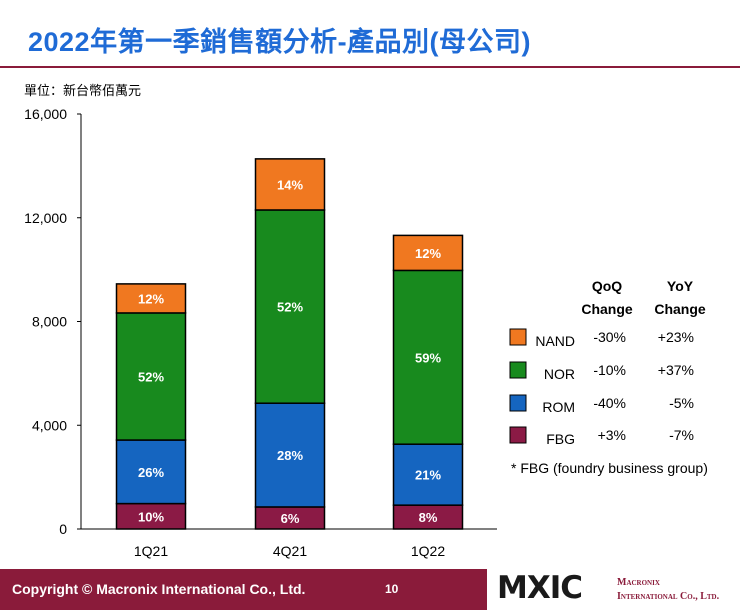  I want to click on bar-segment-nor-1q22, so click(428, 357).